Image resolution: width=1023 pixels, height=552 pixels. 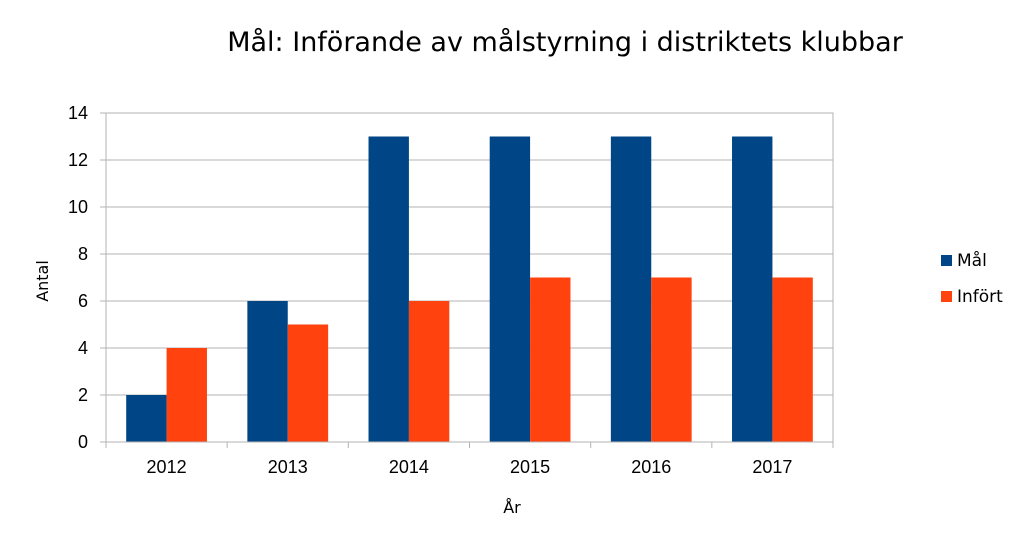 What do you see at coordinates (512, 507) in the screenshot?
I see `x-axis-title: År` at bounding box center [512, 507].